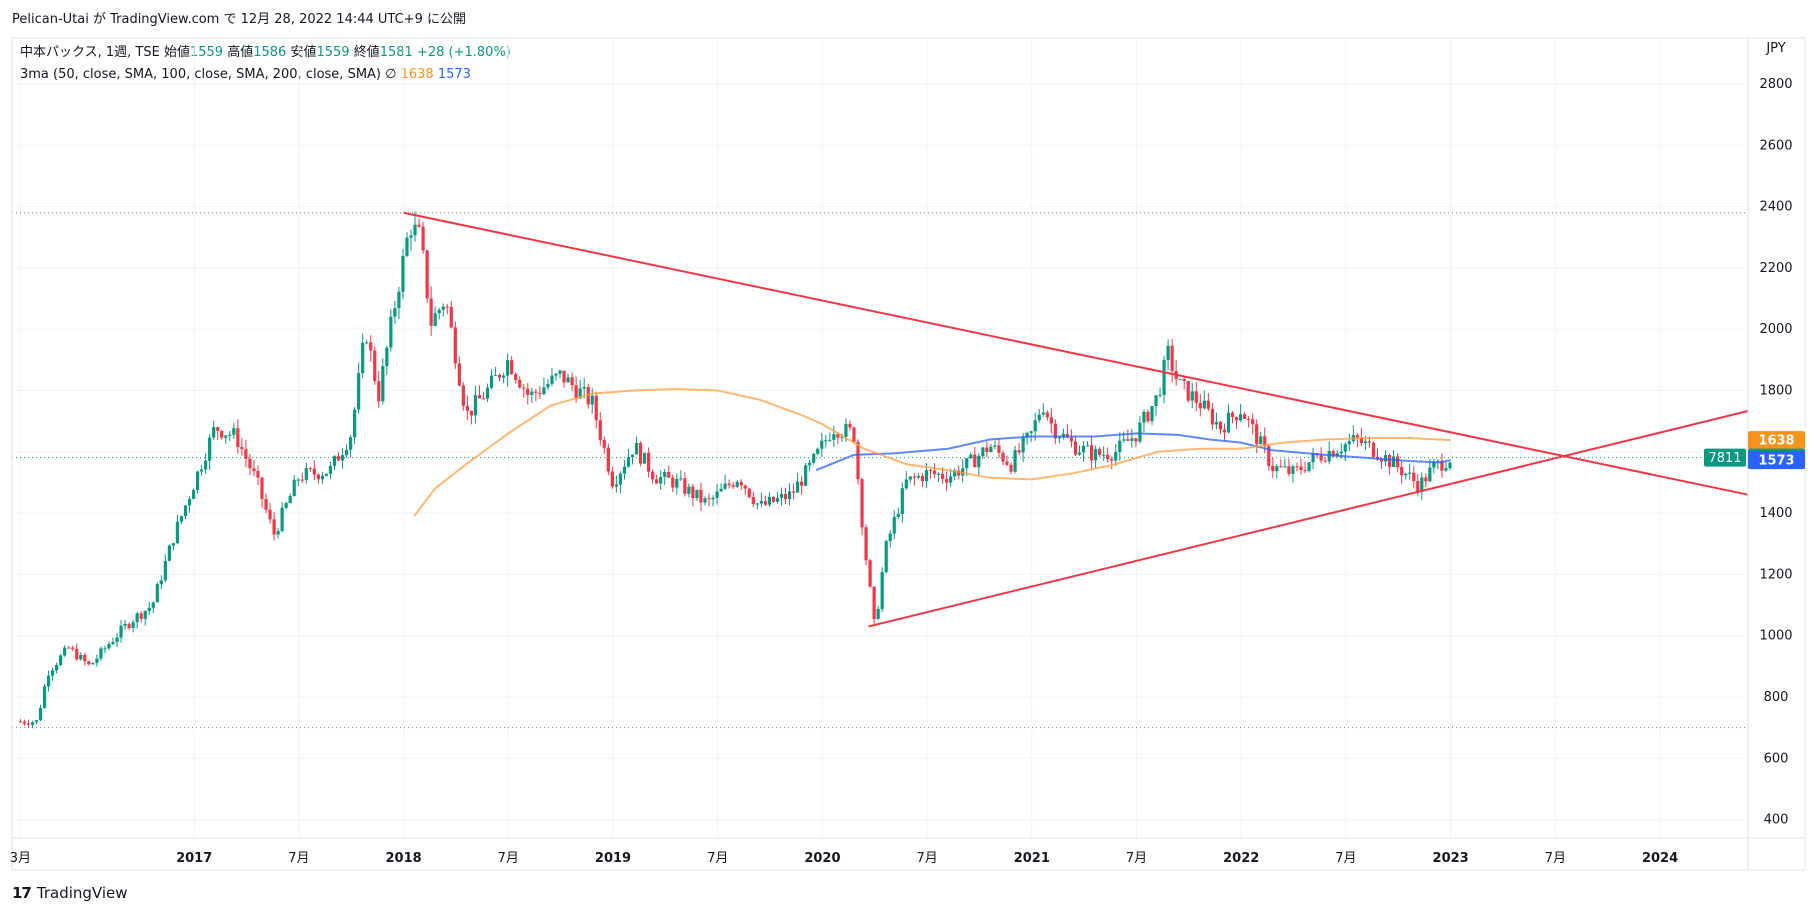 The width and height of the screenshot is (1817, 914). What do you see at coordinates (20, 858) in the screenshot?
I see `time-tick-label: 3月` at bounding box center [20, 858].